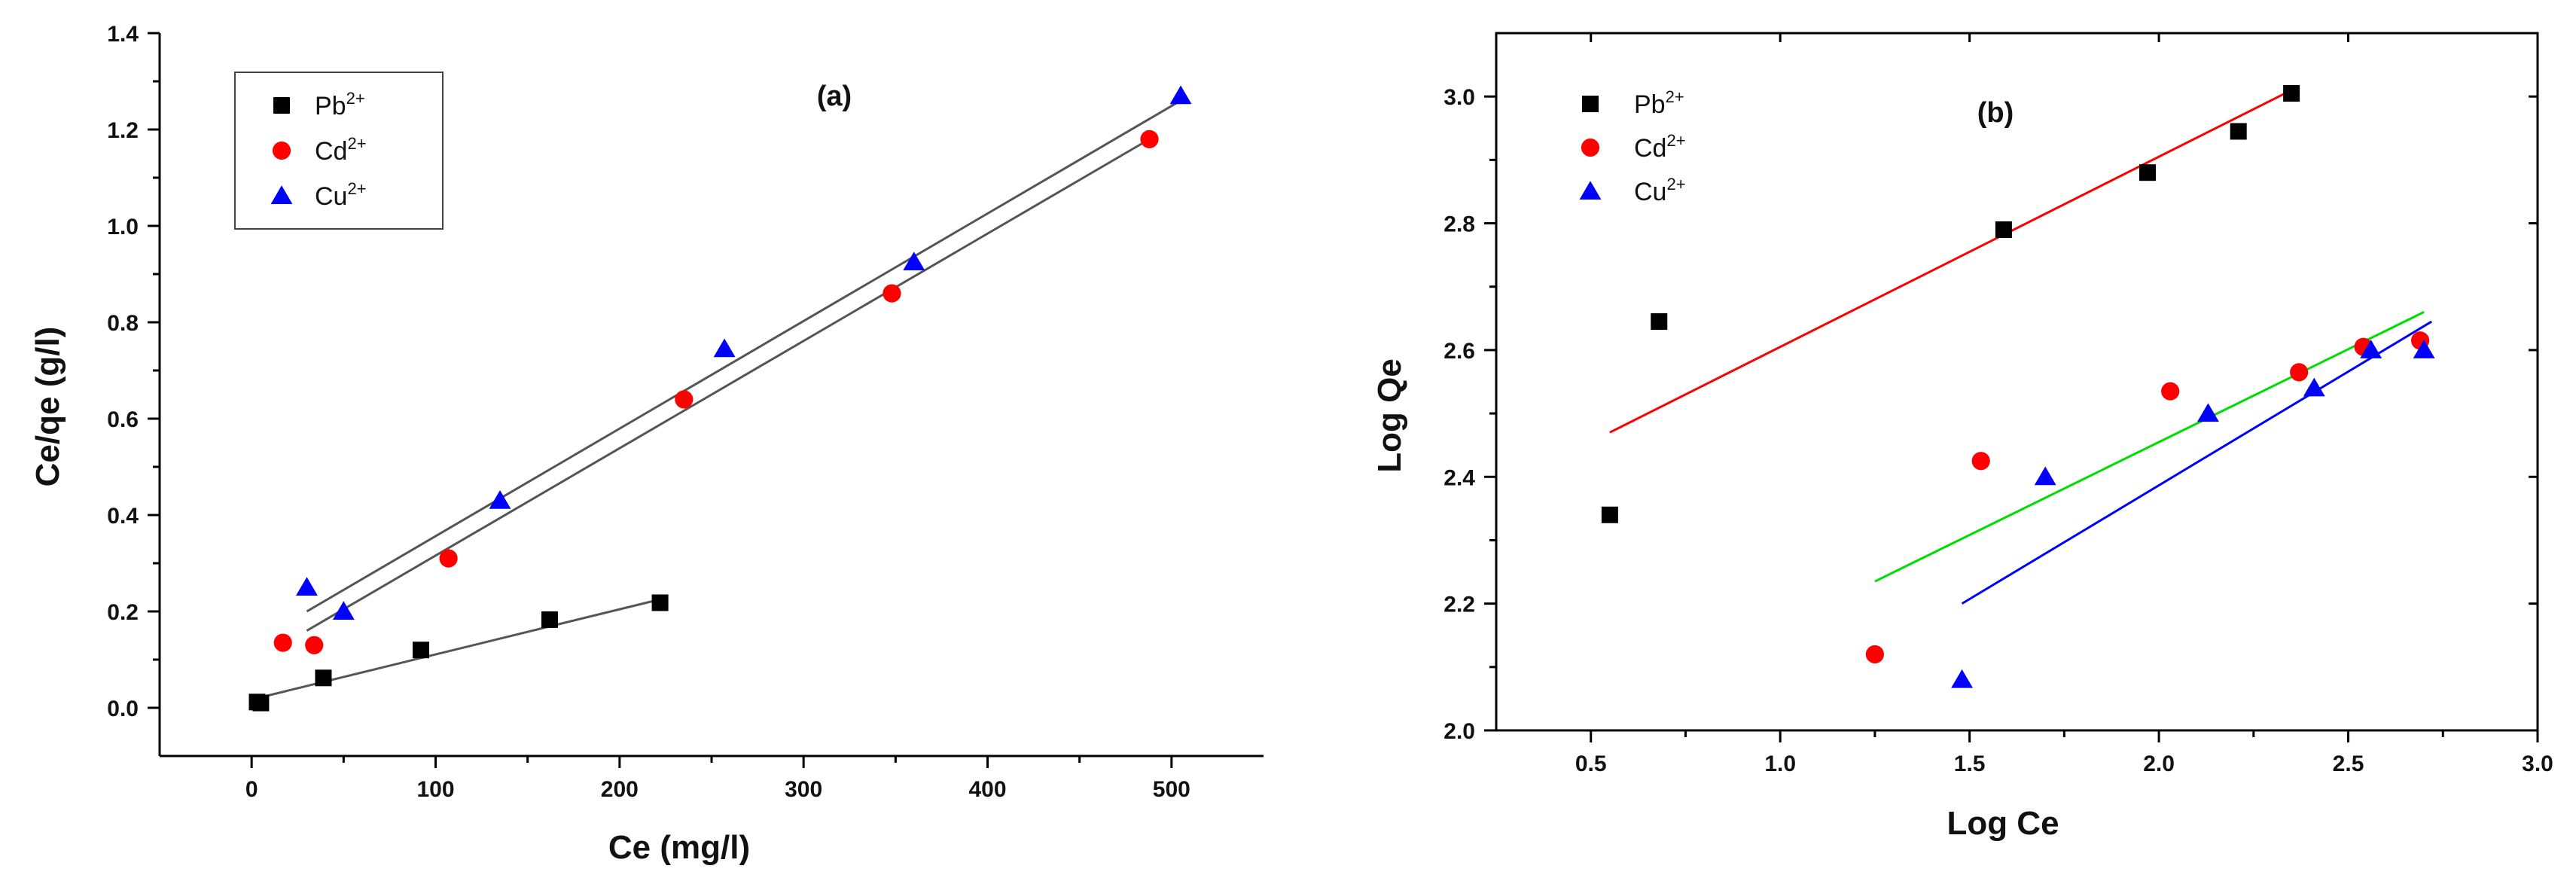 Image resolution: width=2576 pixels, height=884 pixels. What do you see at coordinates (834, 97) in the screenshot?
I see `panel-label-a: (a)` at bounding box center [834, 97].